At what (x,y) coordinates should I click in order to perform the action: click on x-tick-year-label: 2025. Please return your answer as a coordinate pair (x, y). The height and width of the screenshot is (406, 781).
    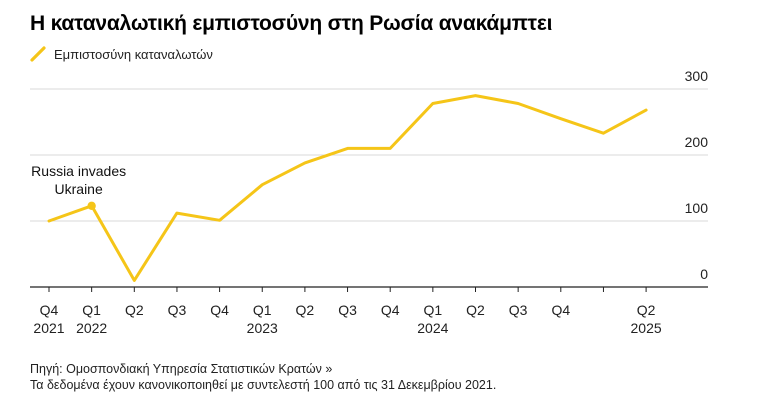
    Looking at the image, I should click on (646, 328).